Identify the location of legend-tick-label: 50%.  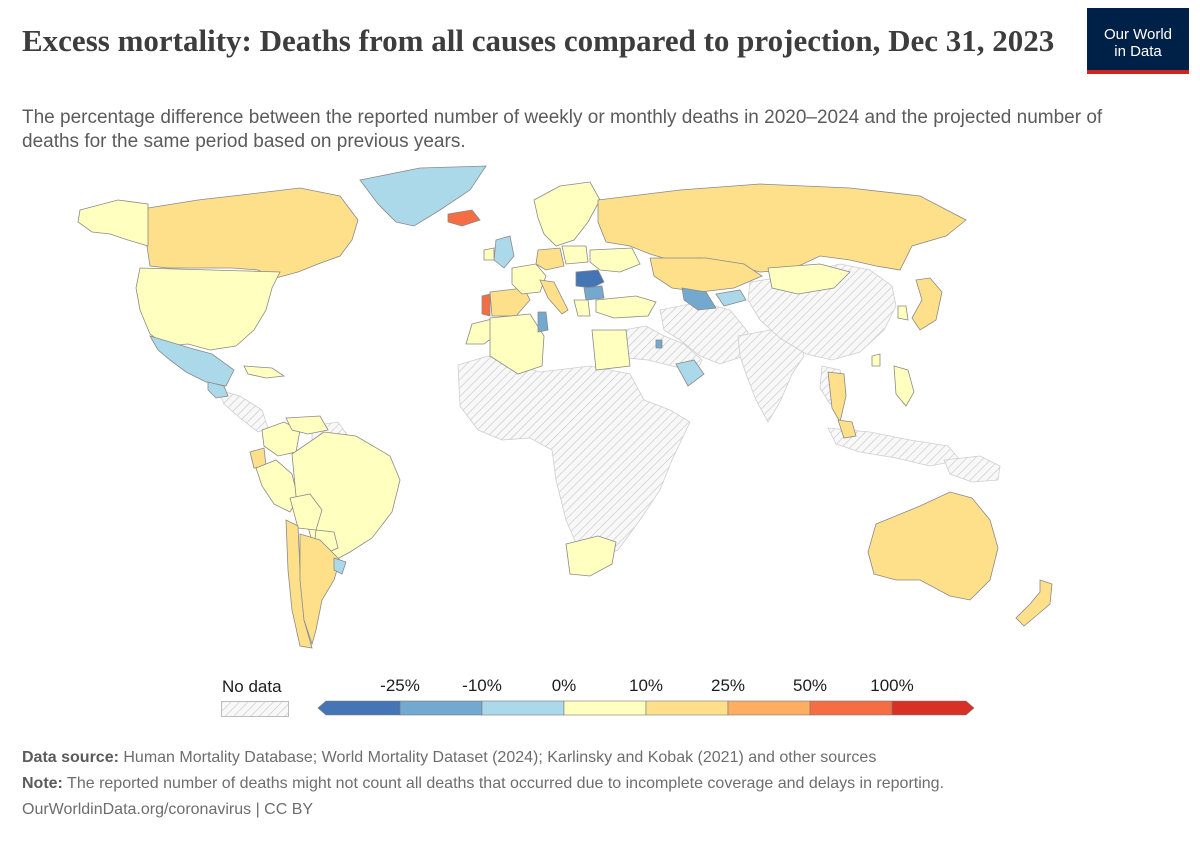
(810, 685).